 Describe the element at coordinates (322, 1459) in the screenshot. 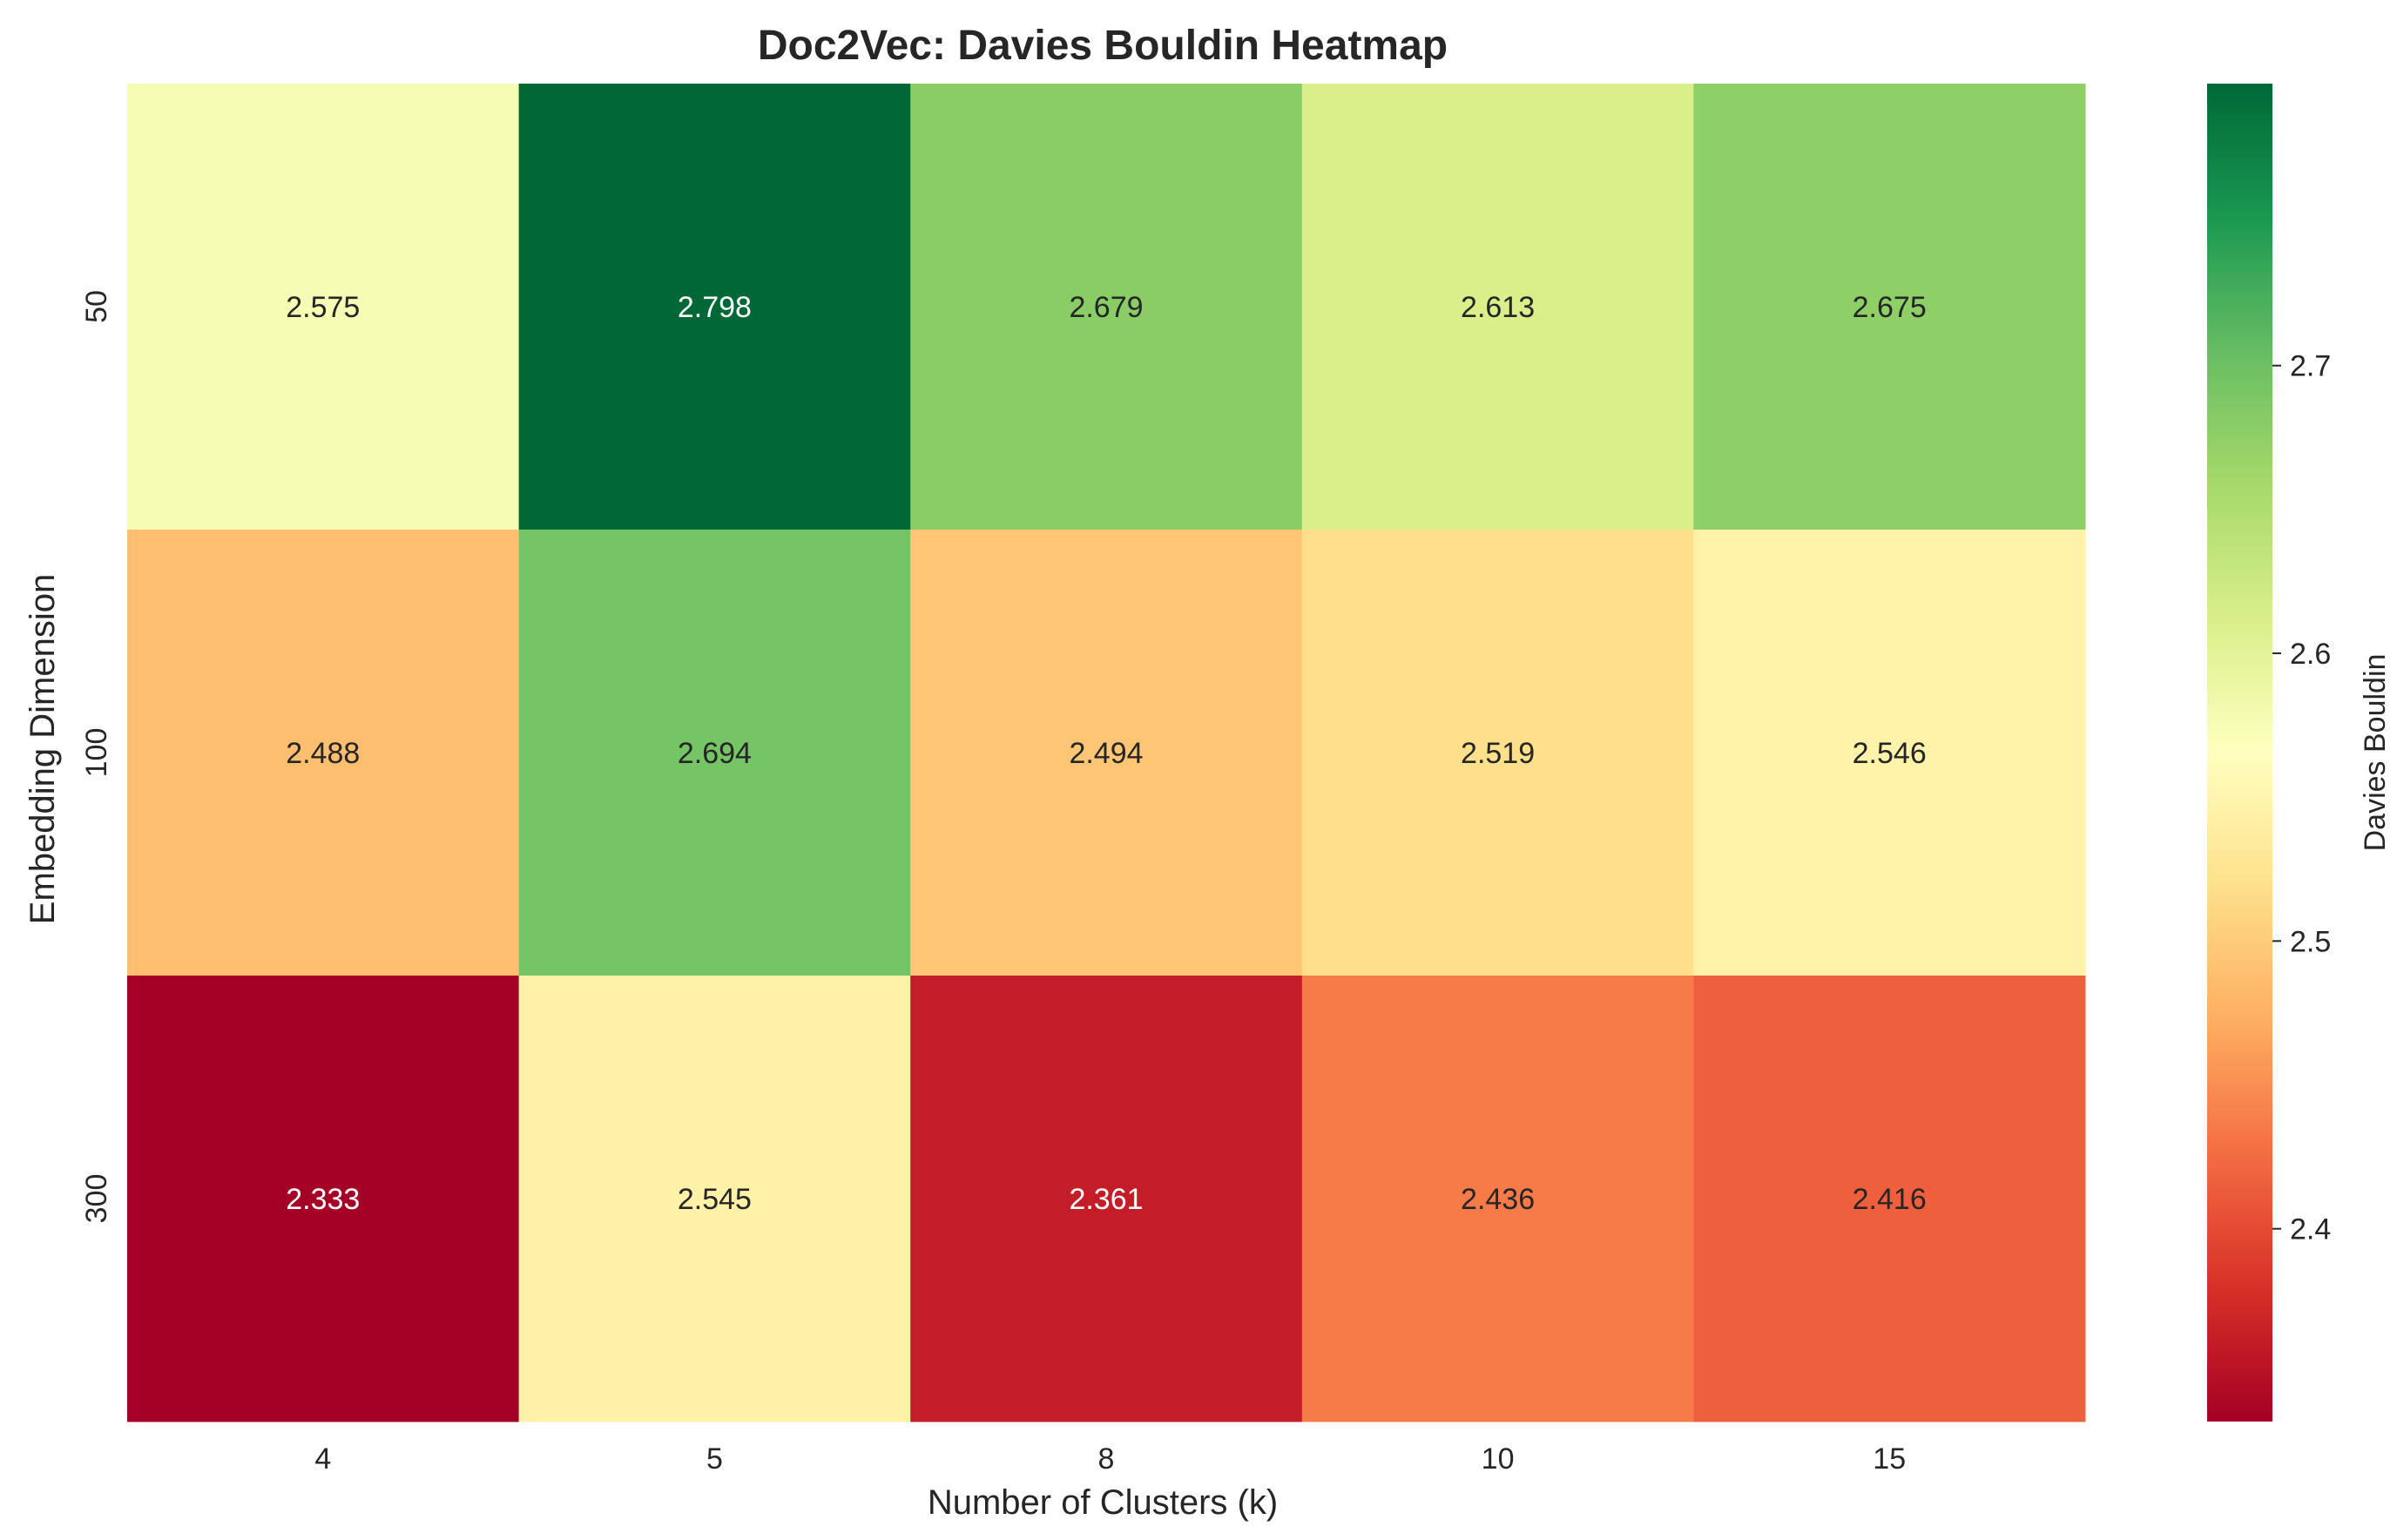

I see `x-tick-label: 4` at that location.